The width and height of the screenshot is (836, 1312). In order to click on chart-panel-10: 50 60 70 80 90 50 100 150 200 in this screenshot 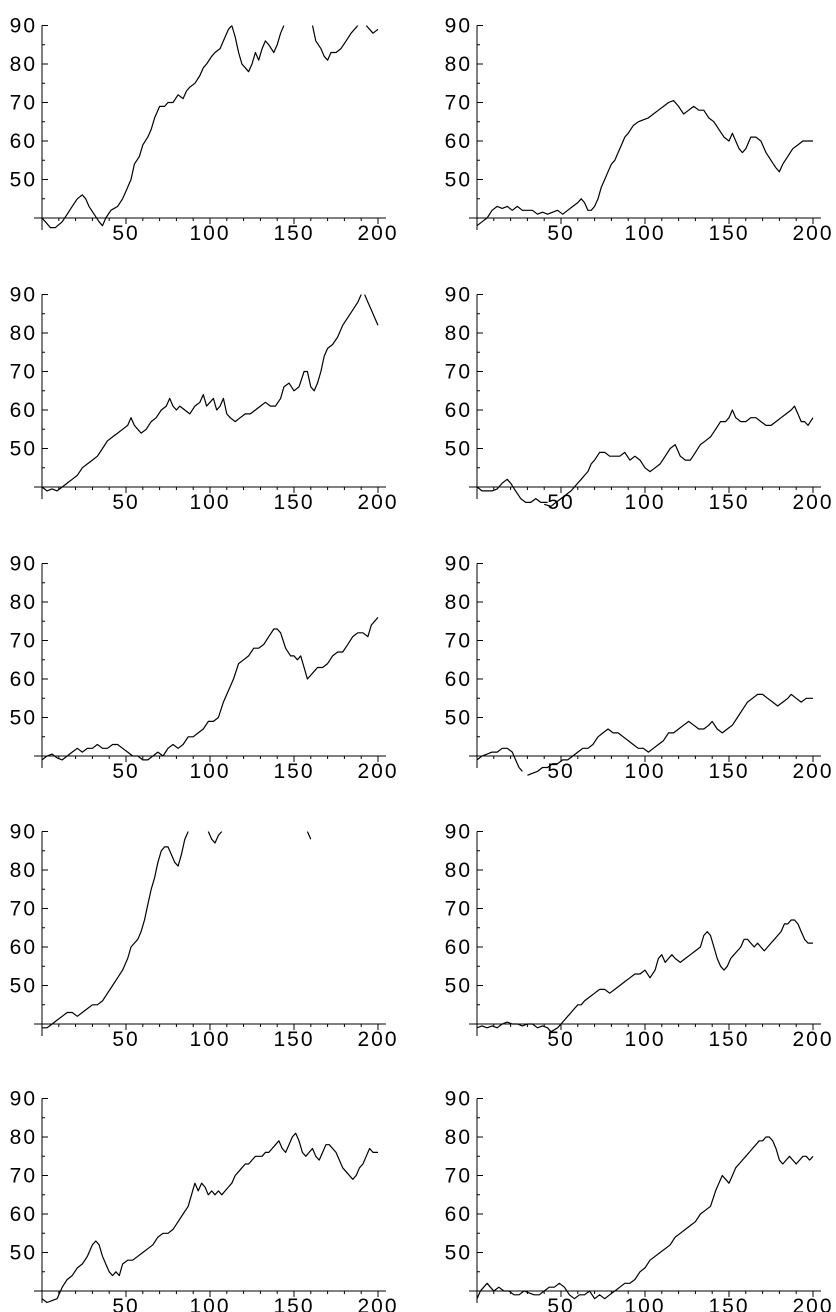, I will do `click(639, 1200)`.